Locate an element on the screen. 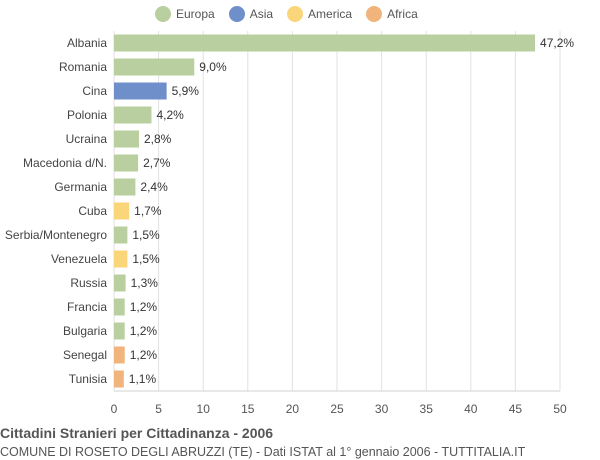 This screenshot has width=600, height=460. legend-item-europa: Europa is located at coordinates (185, 14).